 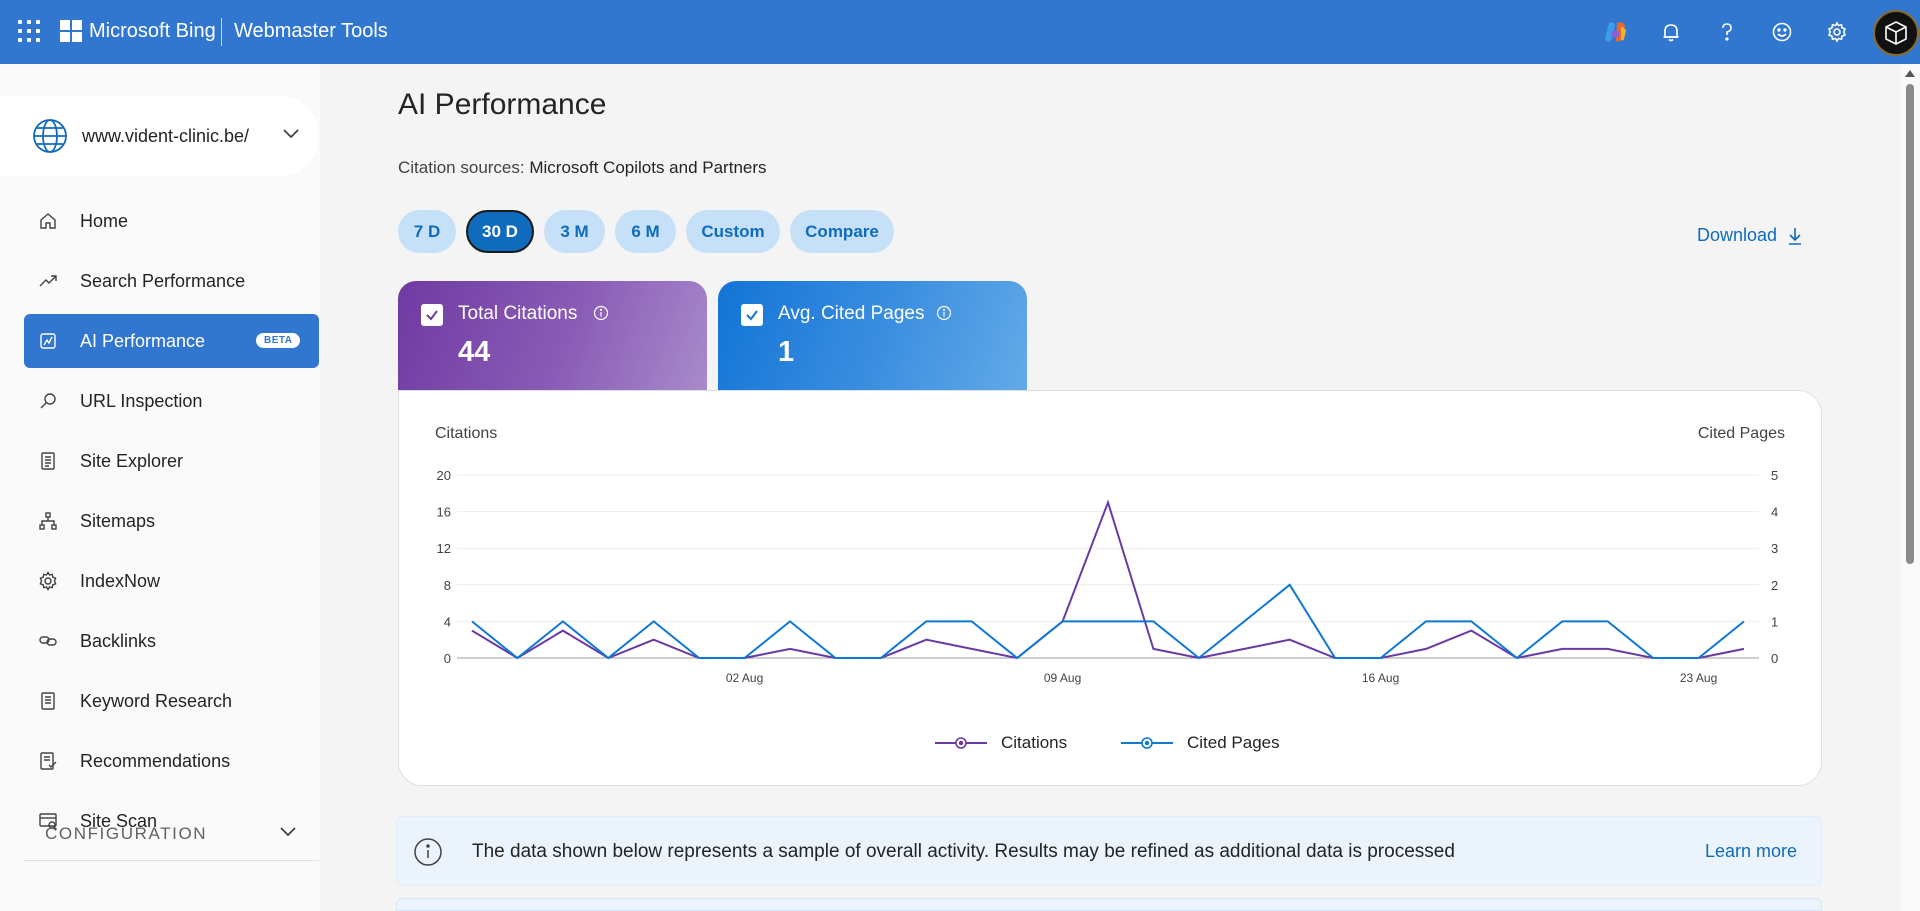 What do you see at coordinates (444, 548) in the screenshot?
I see `y-tick-label: 12` at bounding box center [444, 548].